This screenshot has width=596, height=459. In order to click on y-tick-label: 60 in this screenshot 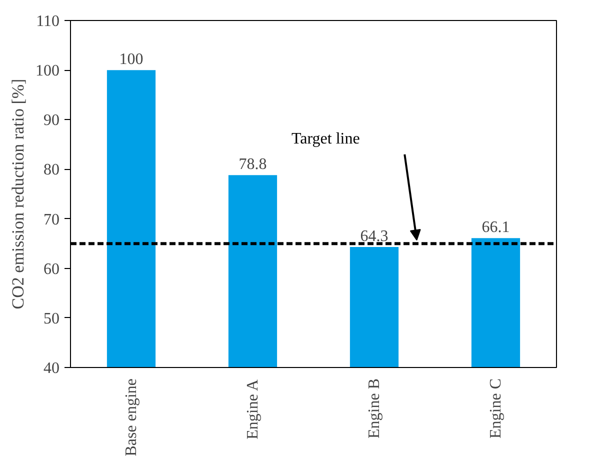, I will do `click(52, 269)`.